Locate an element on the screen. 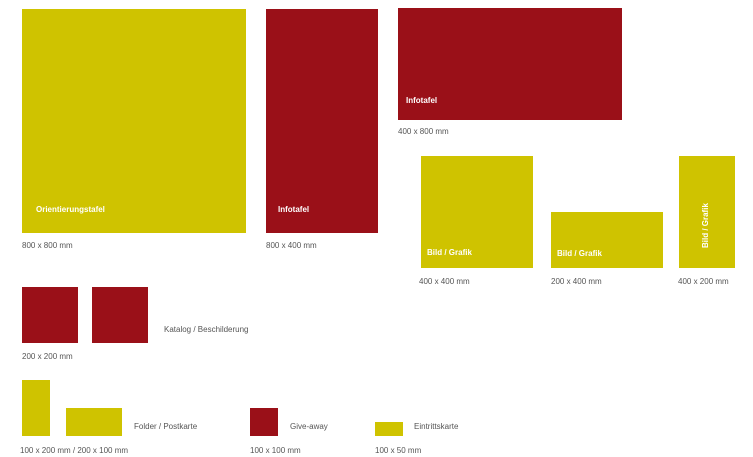 This screenshot has height=457, width=753. bild-tall-block: Bild / Grafik is located at coordinates (707, 212).